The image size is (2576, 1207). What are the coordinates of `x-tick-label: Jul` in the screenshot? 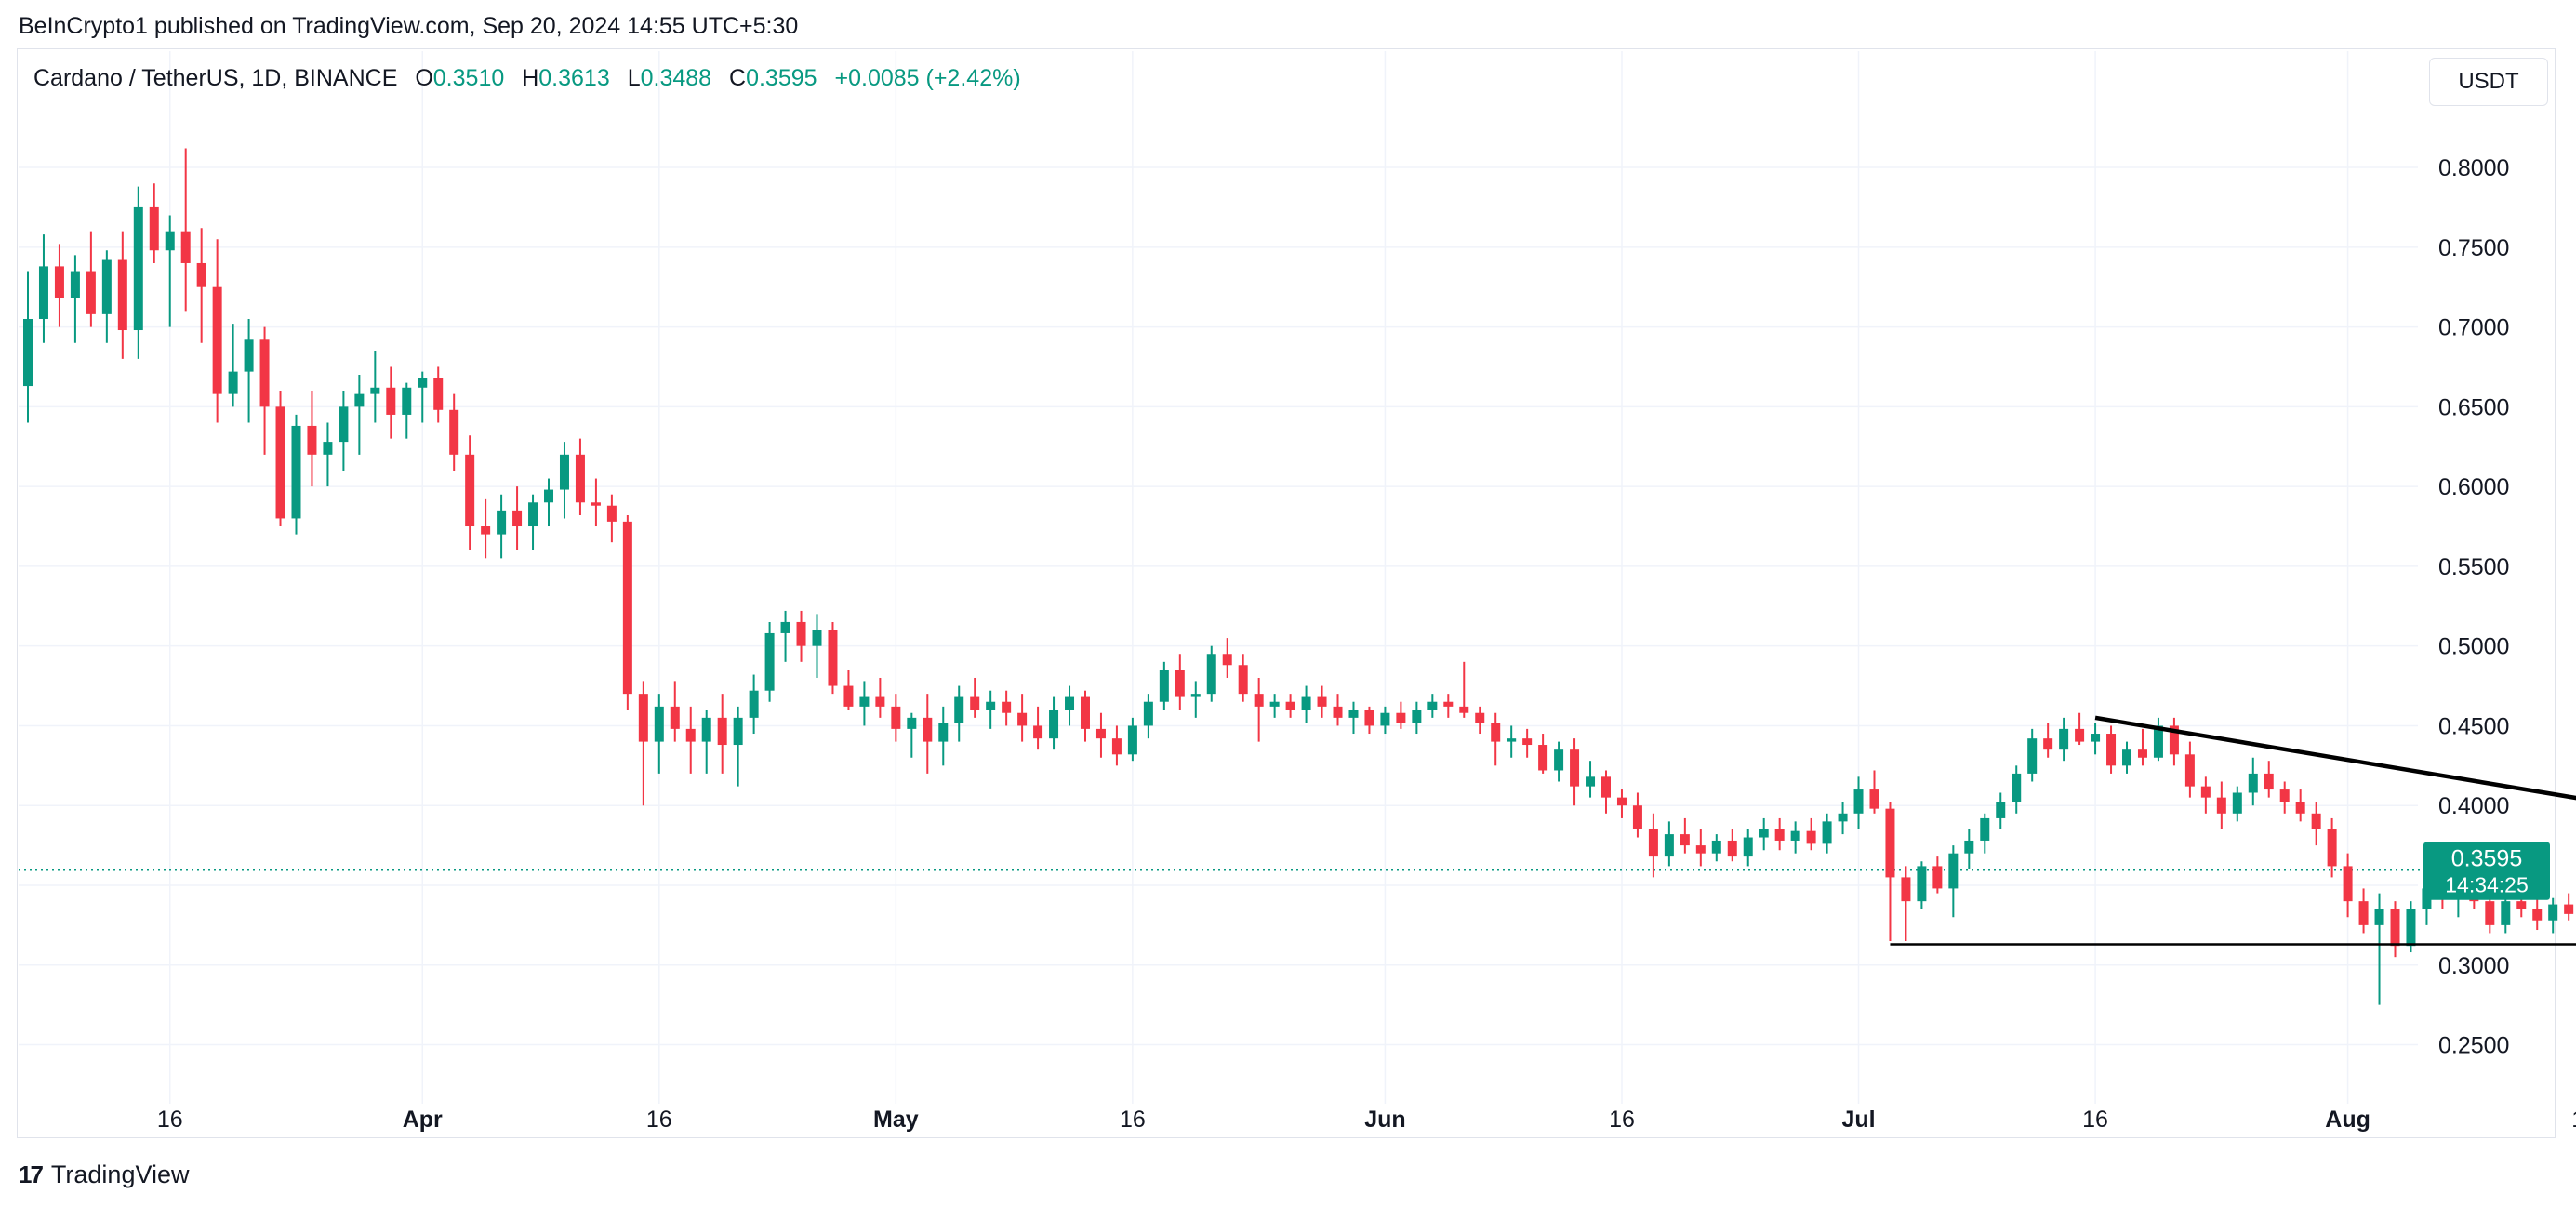 It's located at (1858, 1120).